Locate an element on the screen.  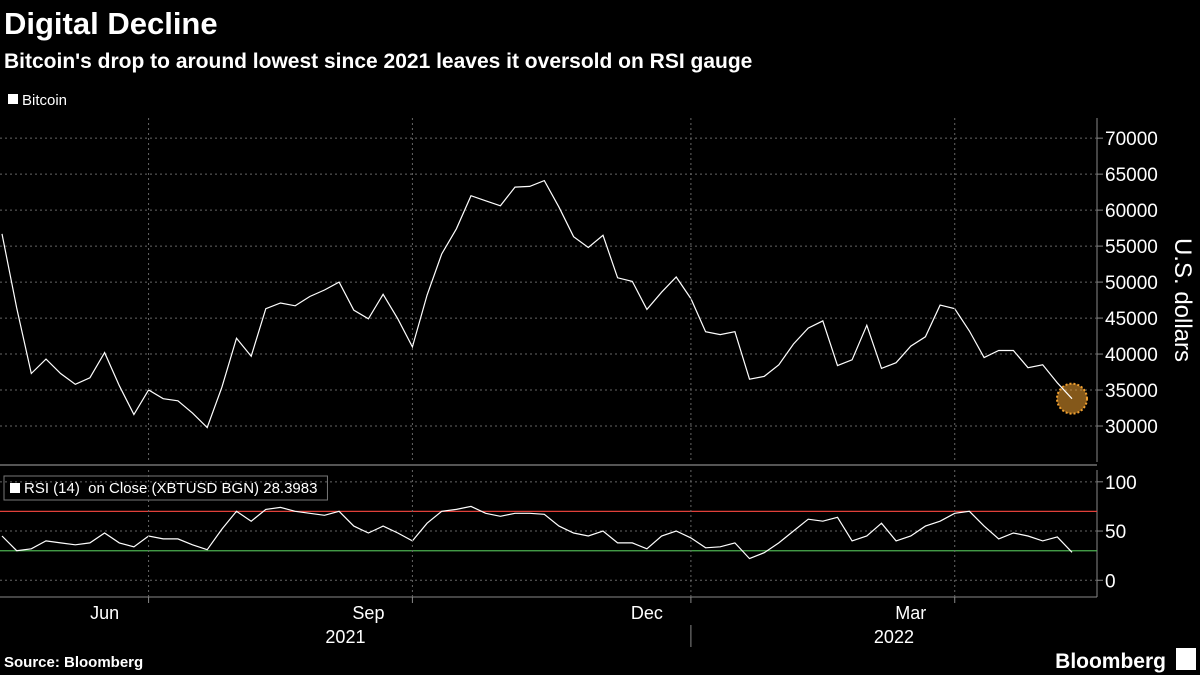
y-tick-label: 70000 is located at coordinates (1131, 139).